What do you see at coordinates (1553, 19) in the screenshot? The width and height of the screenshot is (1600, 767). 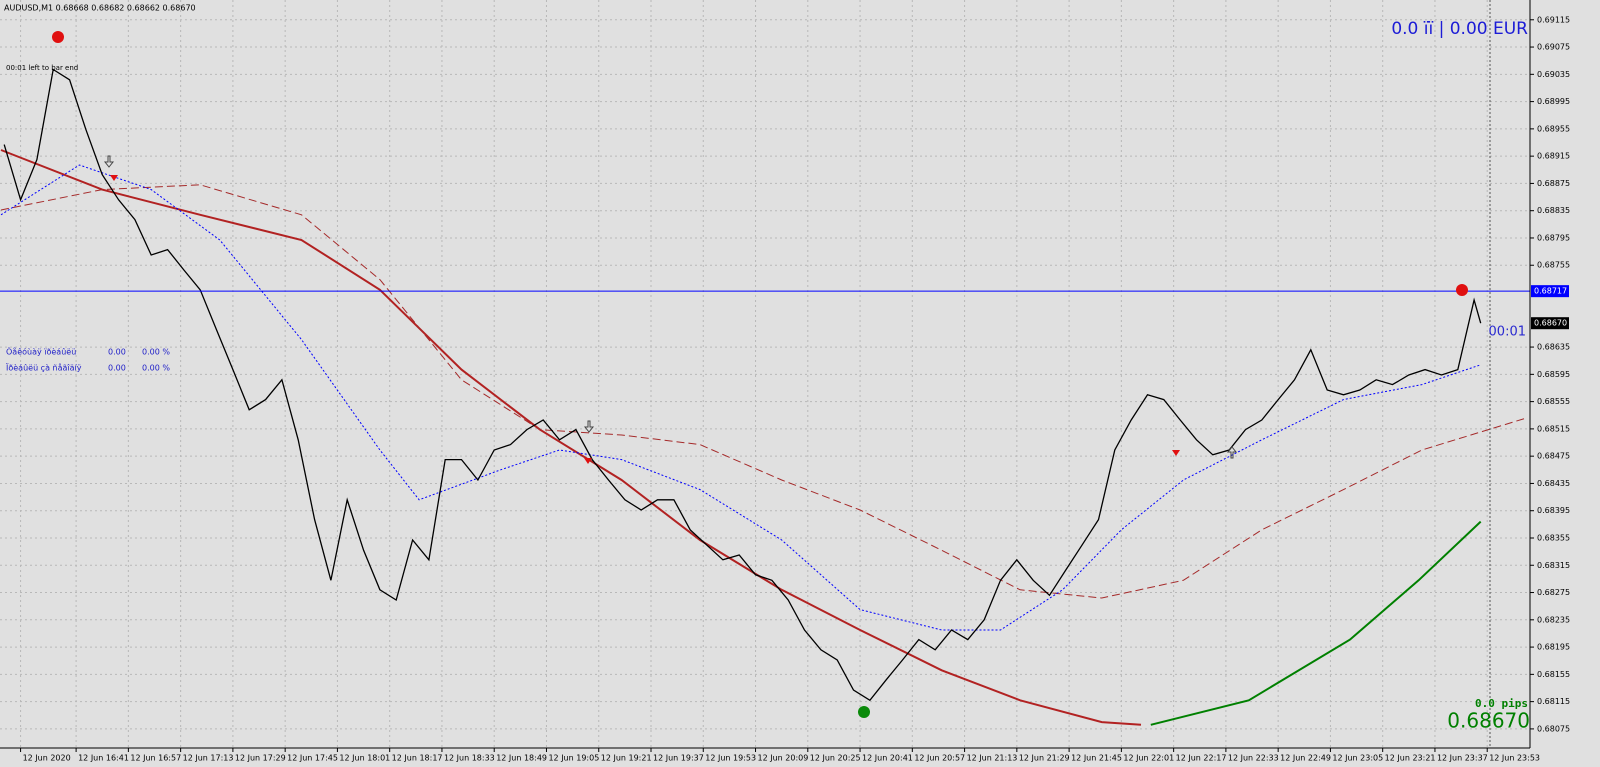 I see `y-tick-label: 0.69115` at bounding box center [1553, 19].